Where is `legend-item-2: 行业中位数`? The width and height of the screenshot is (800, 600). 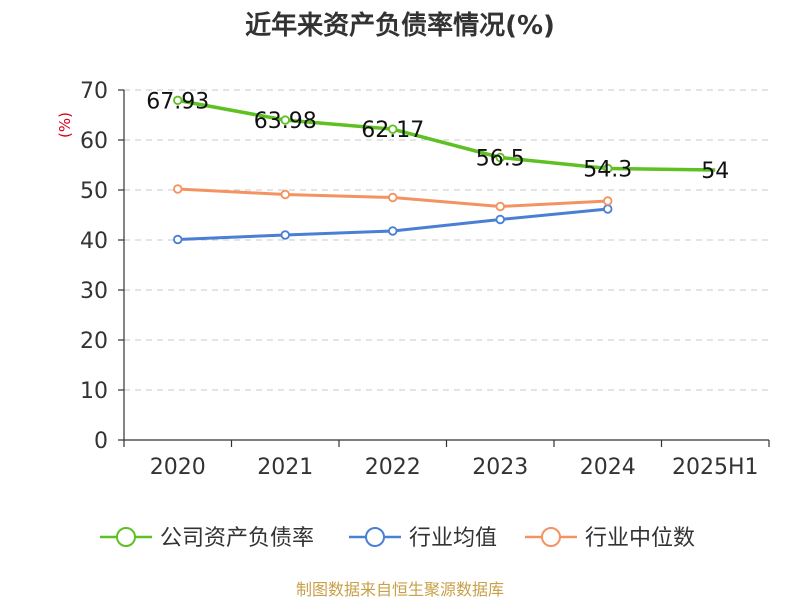 legend-item-2: 行业中位数 is located at coordinates (610, 538).